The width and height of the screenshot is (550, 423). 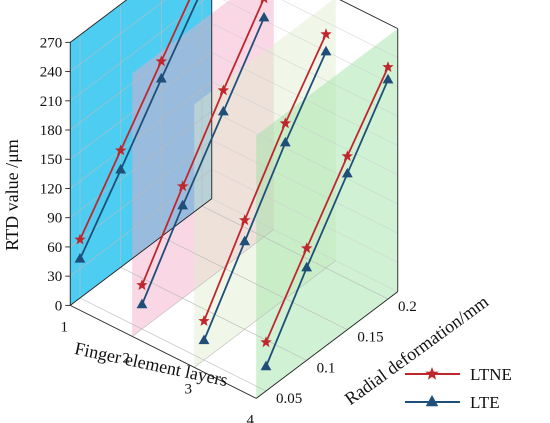 I want to click on x-tick-label: 4, so click(x=250, y=417).